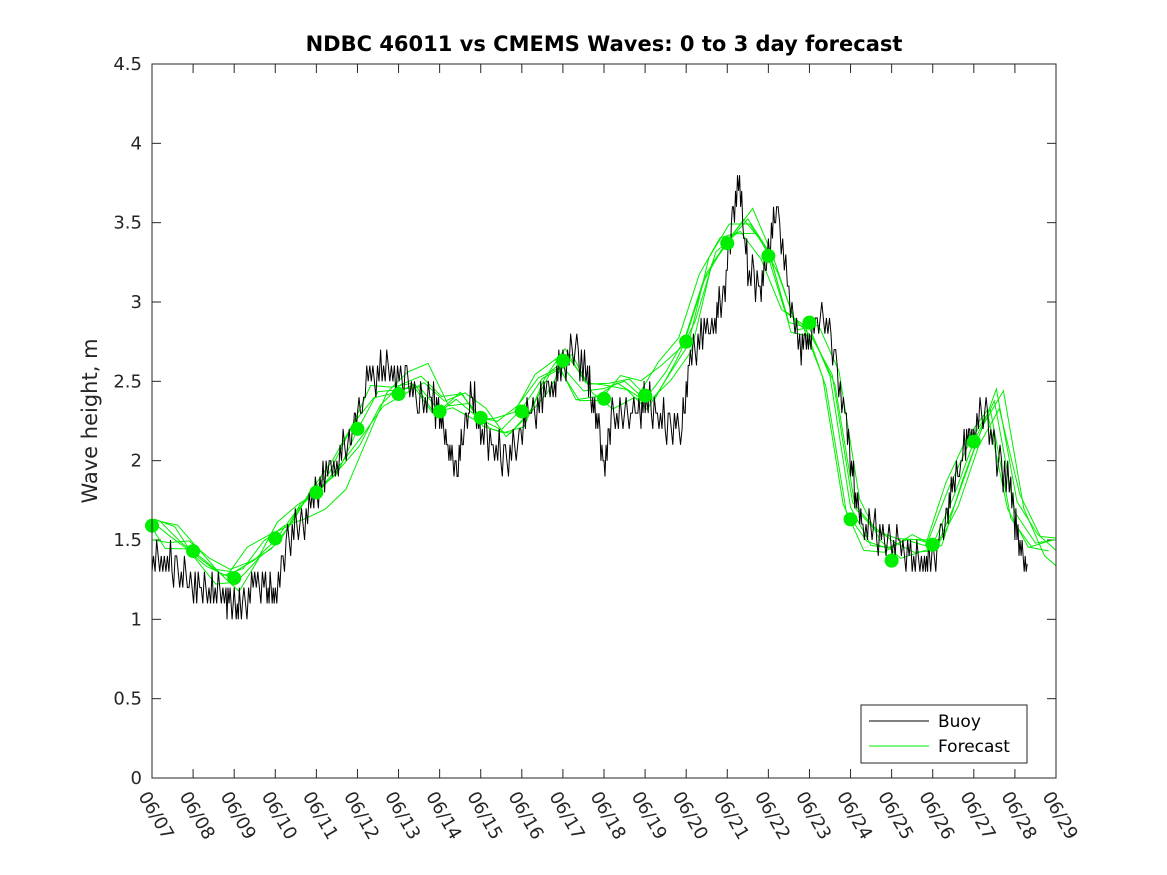  What do you see at coordinates (127, 64) in the screenshot?
I see `y-tick-label: 4.5` at bounding box center [127, 64].